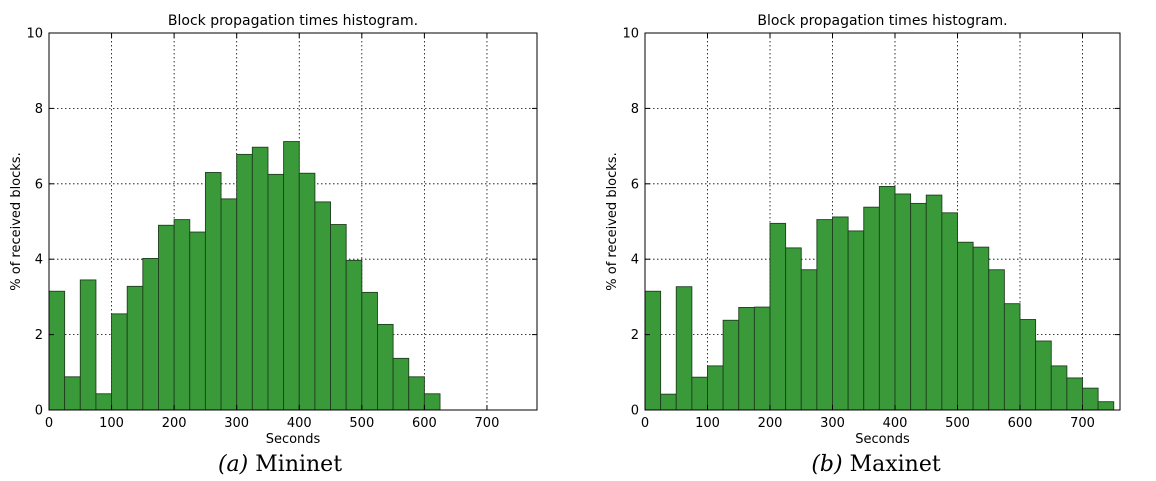  I want to click on caption-label: (a), so click(233, 464).